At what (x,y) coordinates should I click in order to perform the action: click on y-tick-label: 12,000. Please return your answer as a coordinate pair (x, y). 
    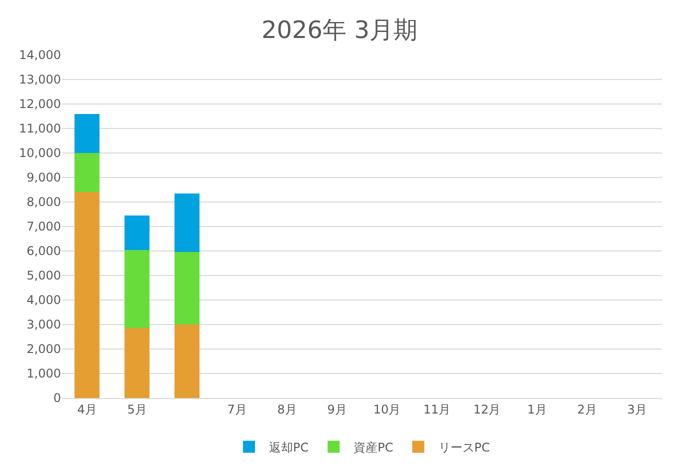
    Looking at the image, I should click on (40, 104).